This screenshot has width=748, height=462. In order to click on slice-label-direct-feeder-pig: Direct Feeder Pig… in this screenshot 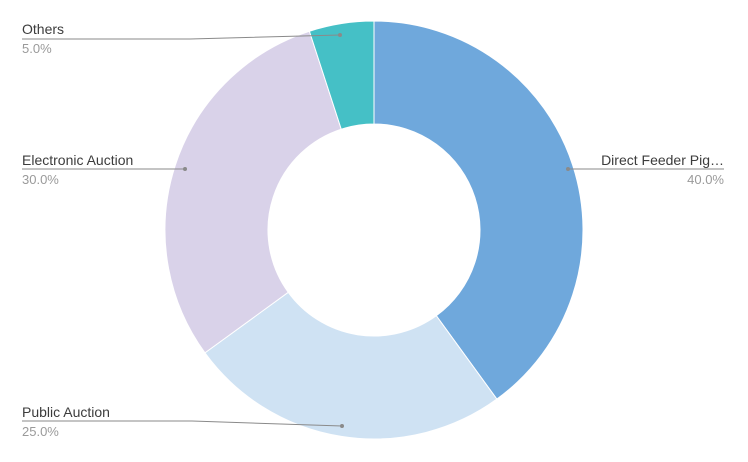, I will do `click(662, 160)`.